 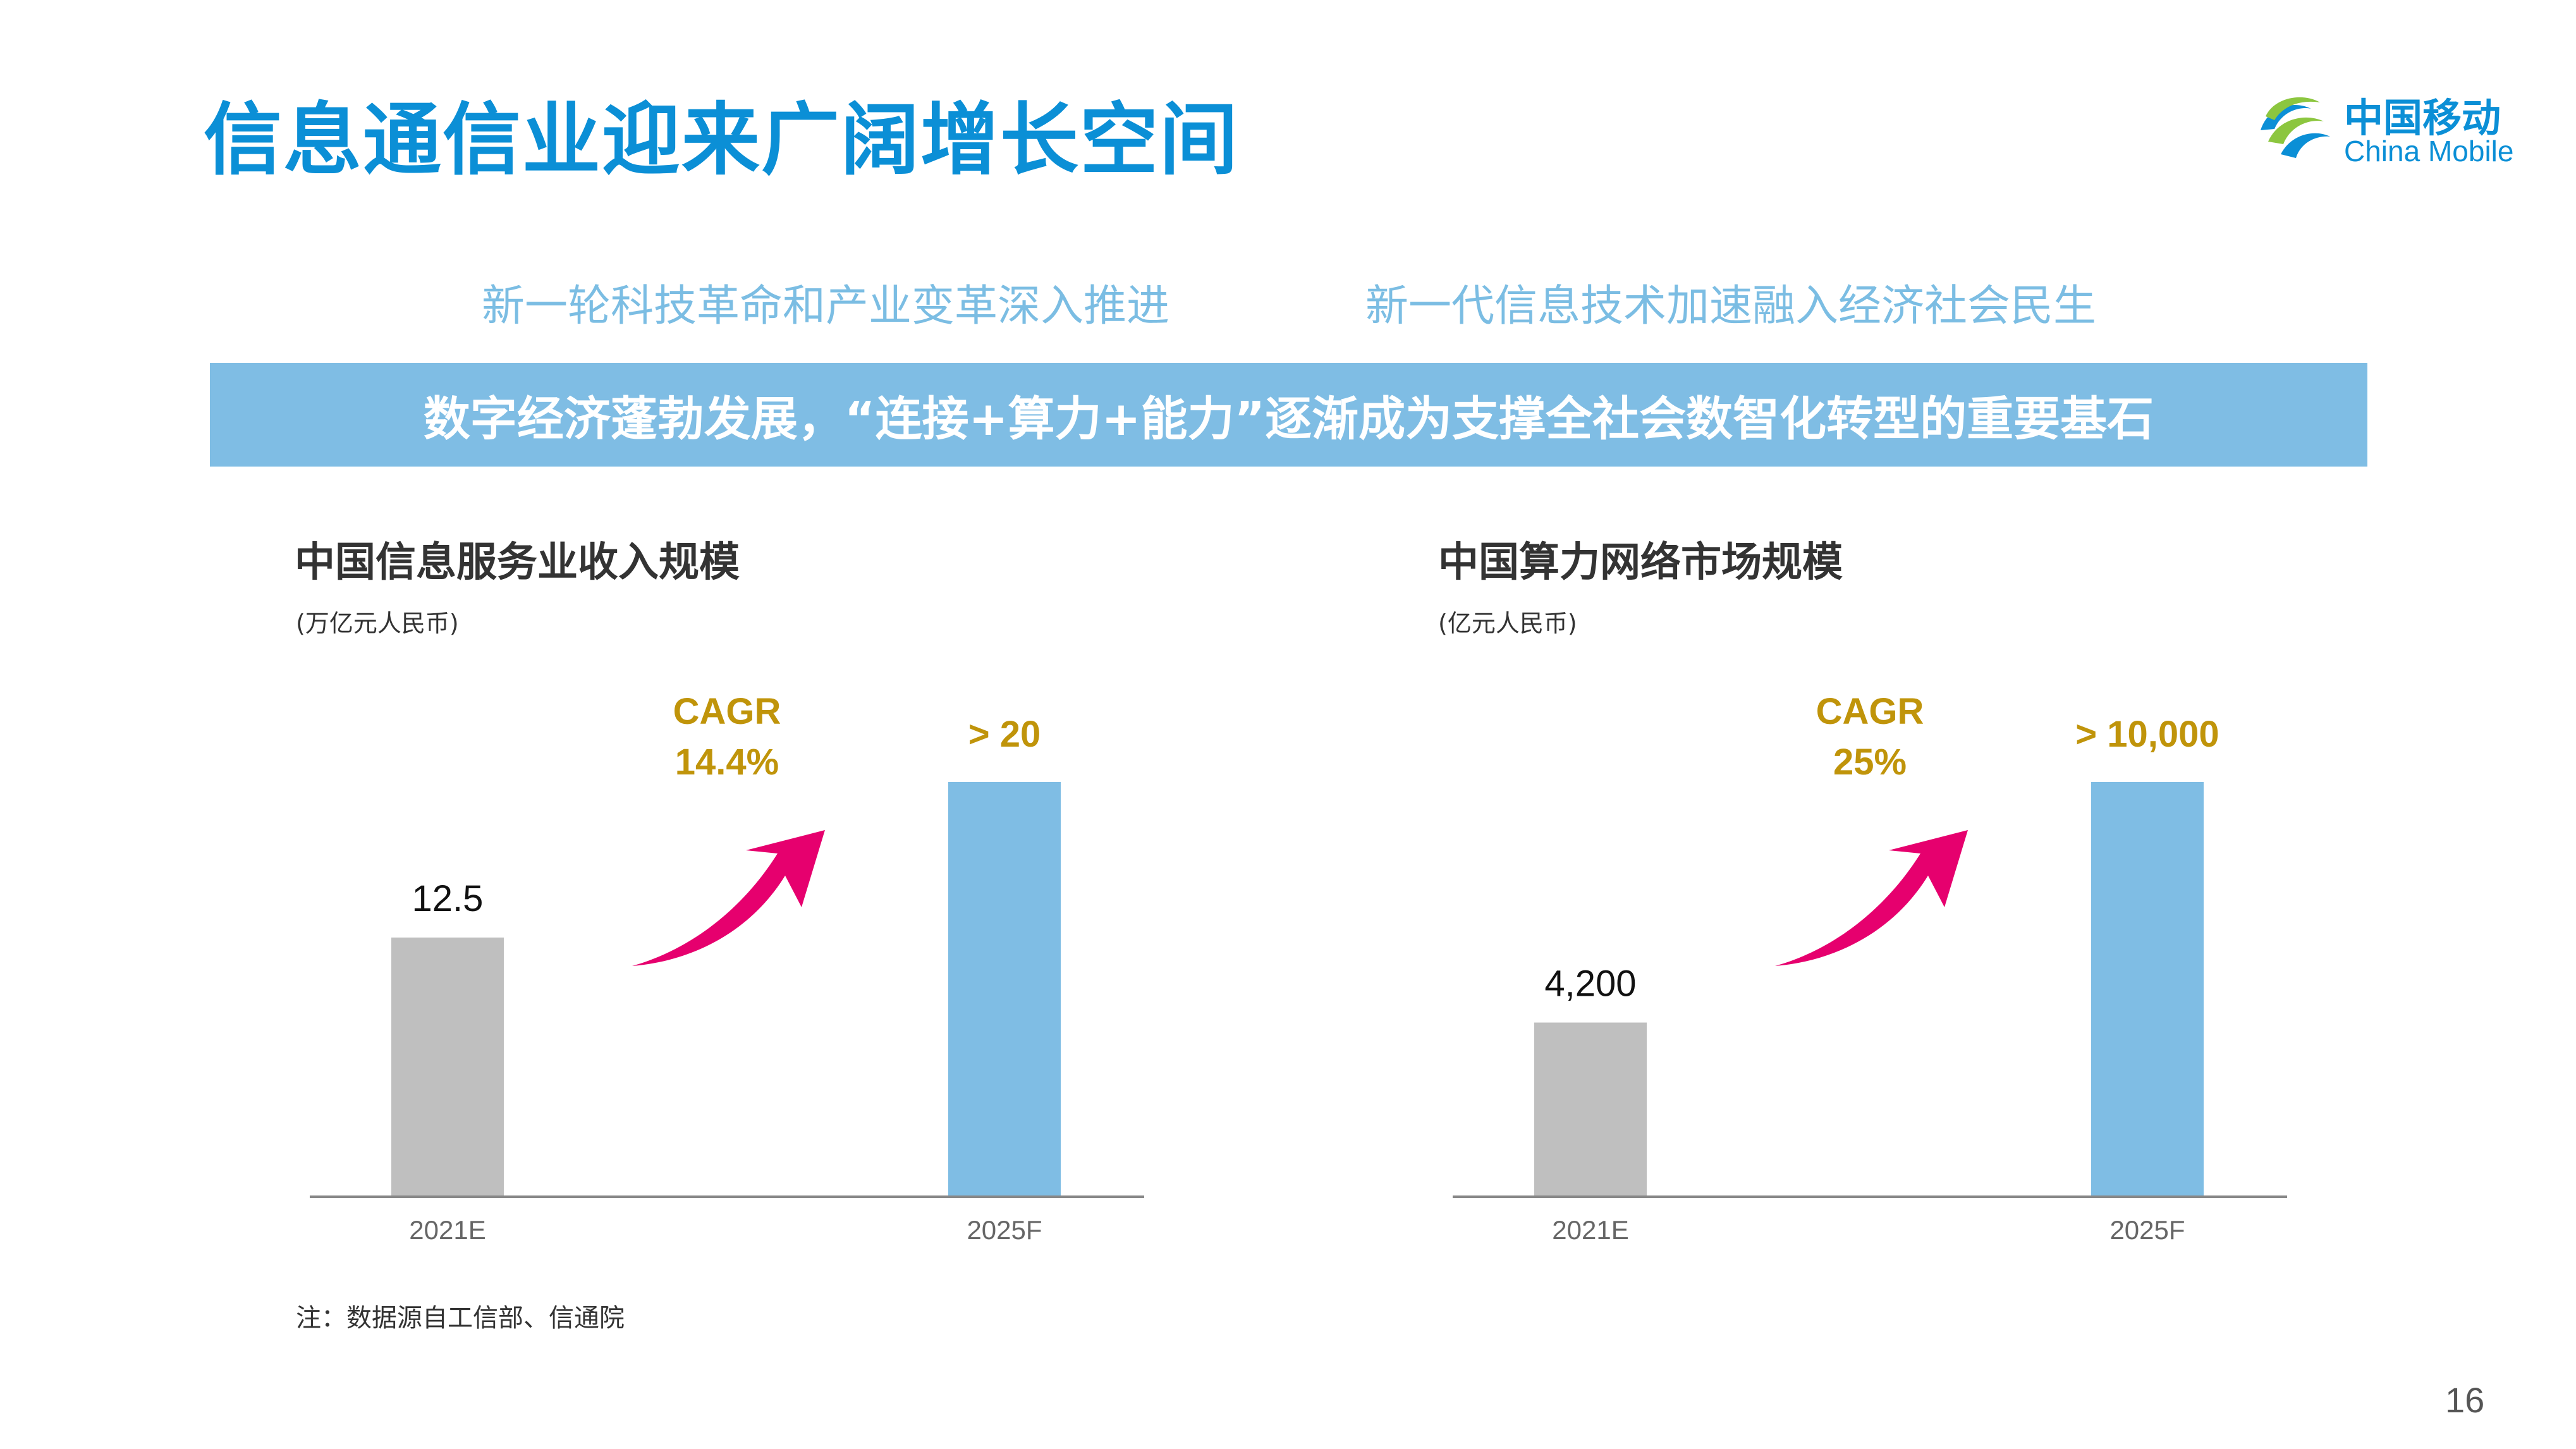 I want to click on chart2-svg: 4,200 2021E > 10,000 2025F, so click(x=1870, y=979).